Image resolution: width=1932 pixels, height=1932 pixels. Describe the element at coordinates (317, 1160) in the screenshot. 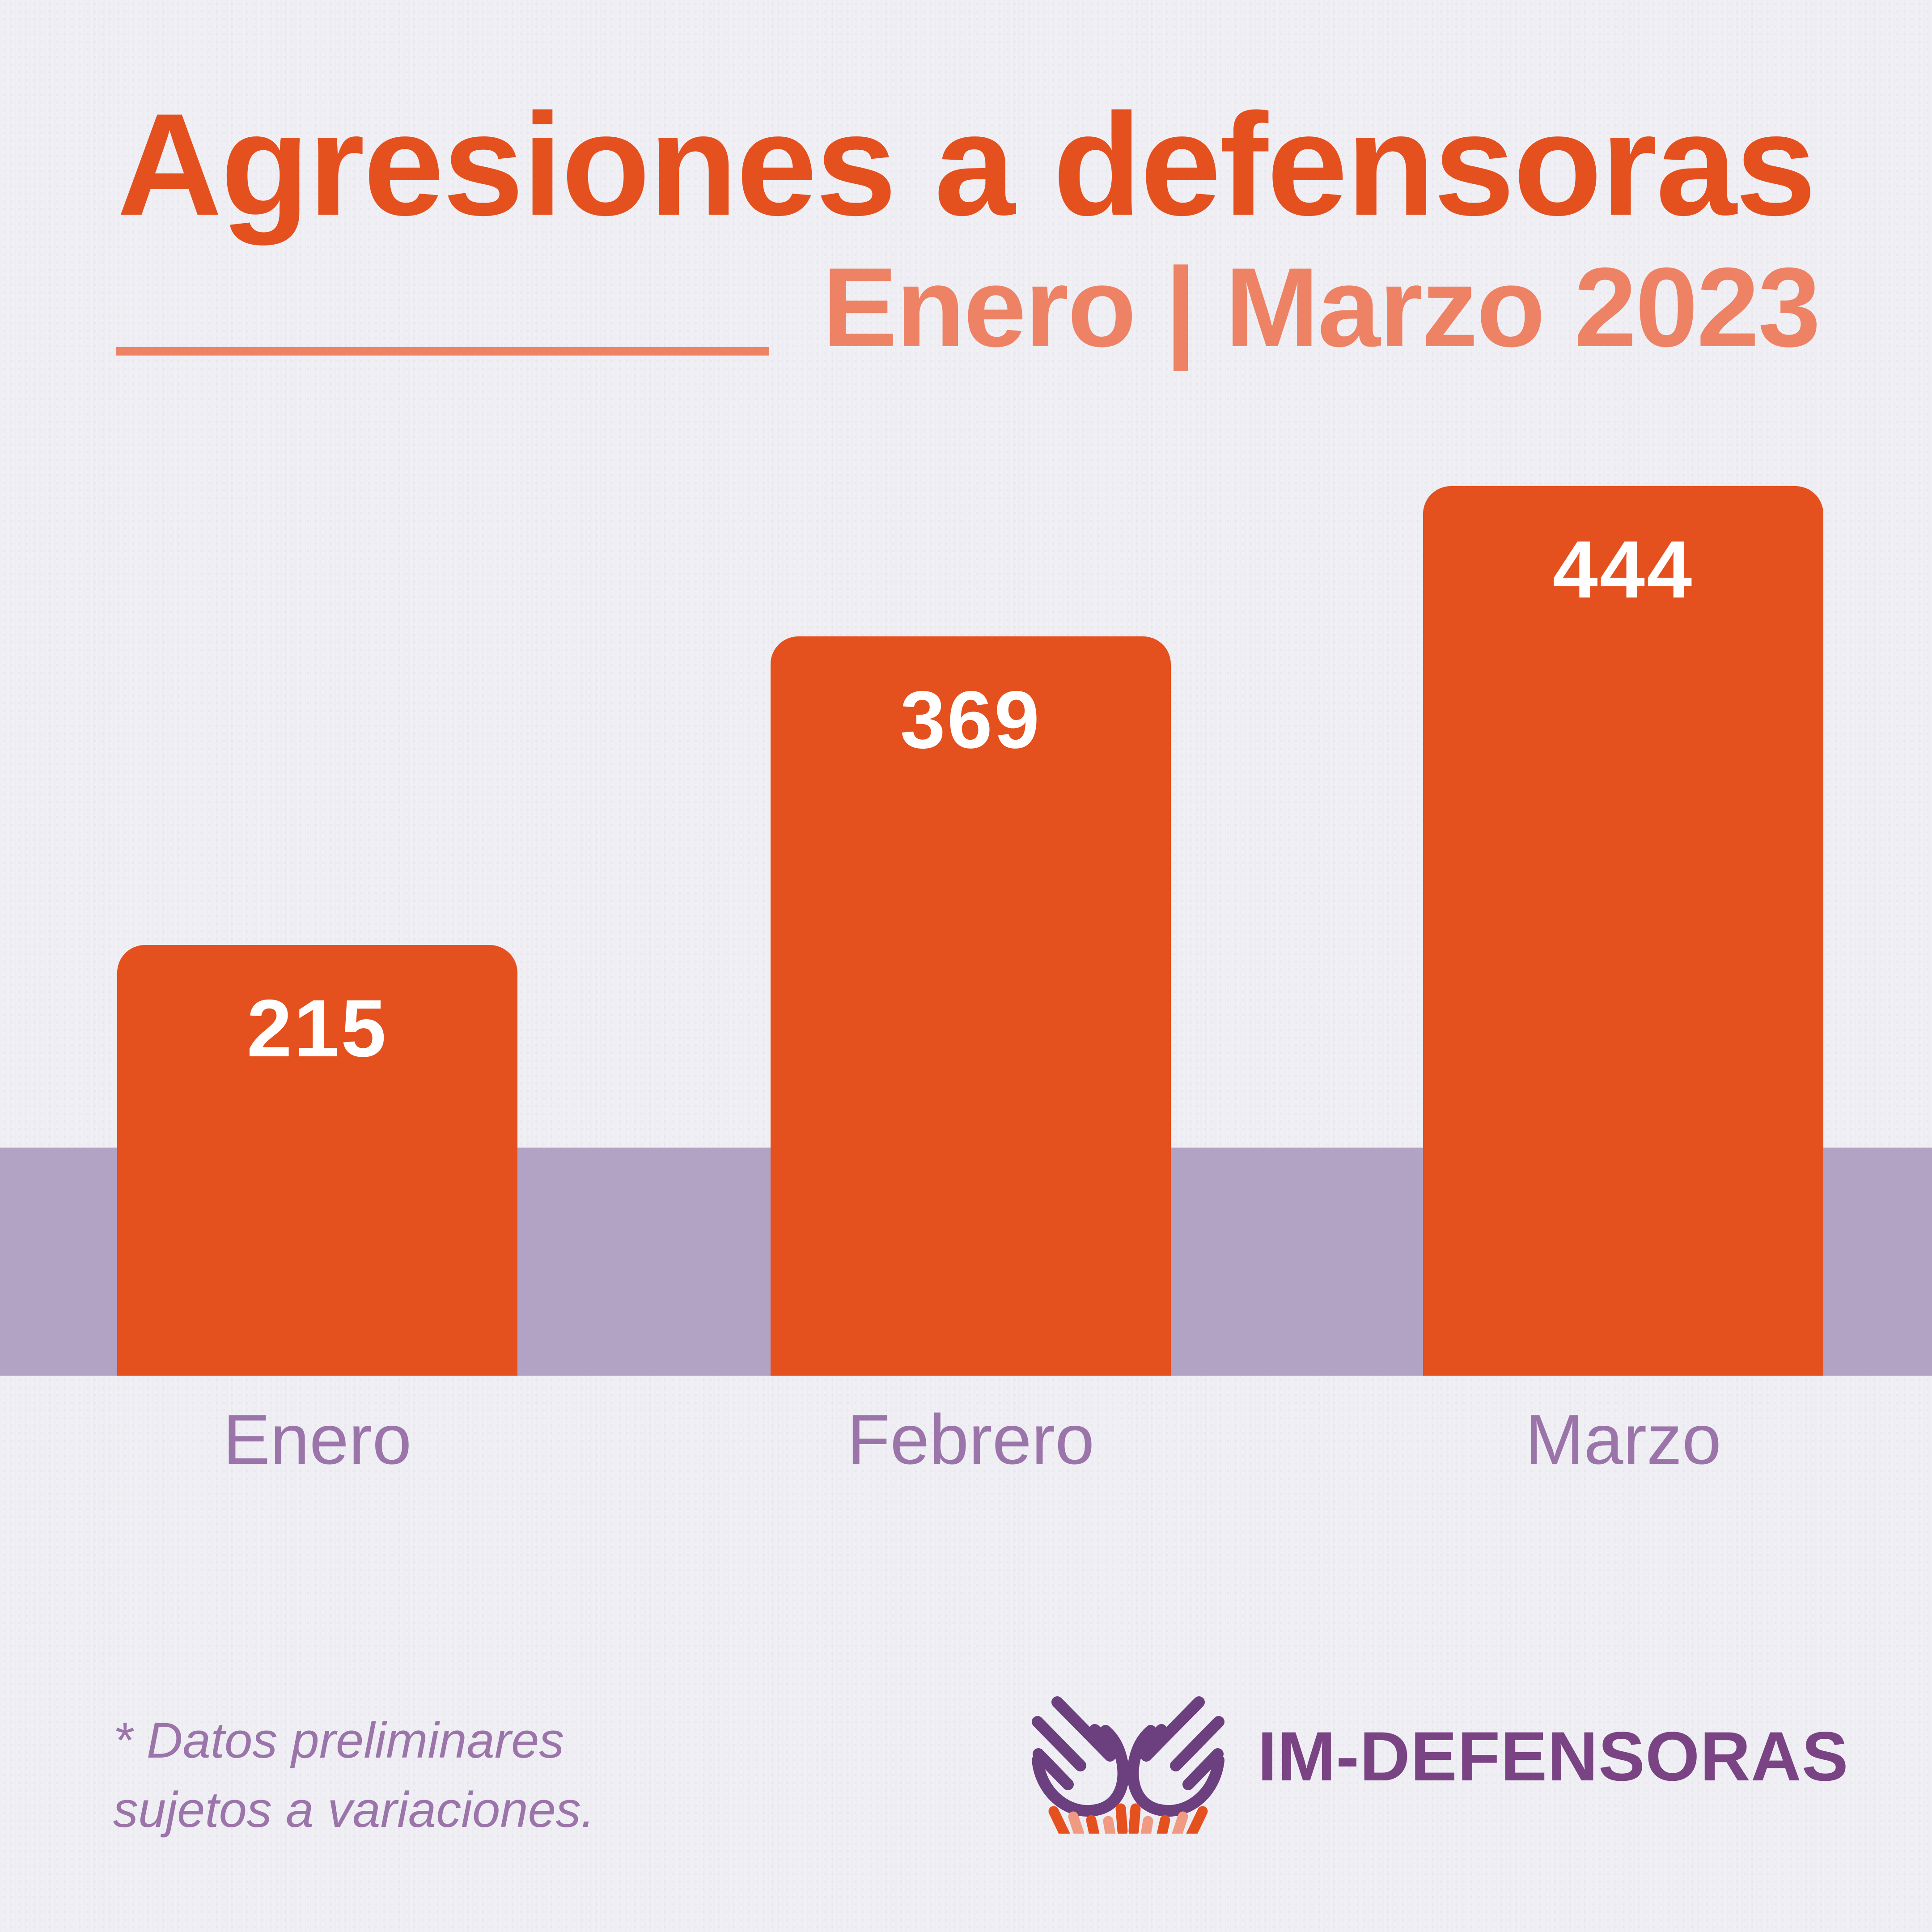

I see `bar-enero: 215` at that location.